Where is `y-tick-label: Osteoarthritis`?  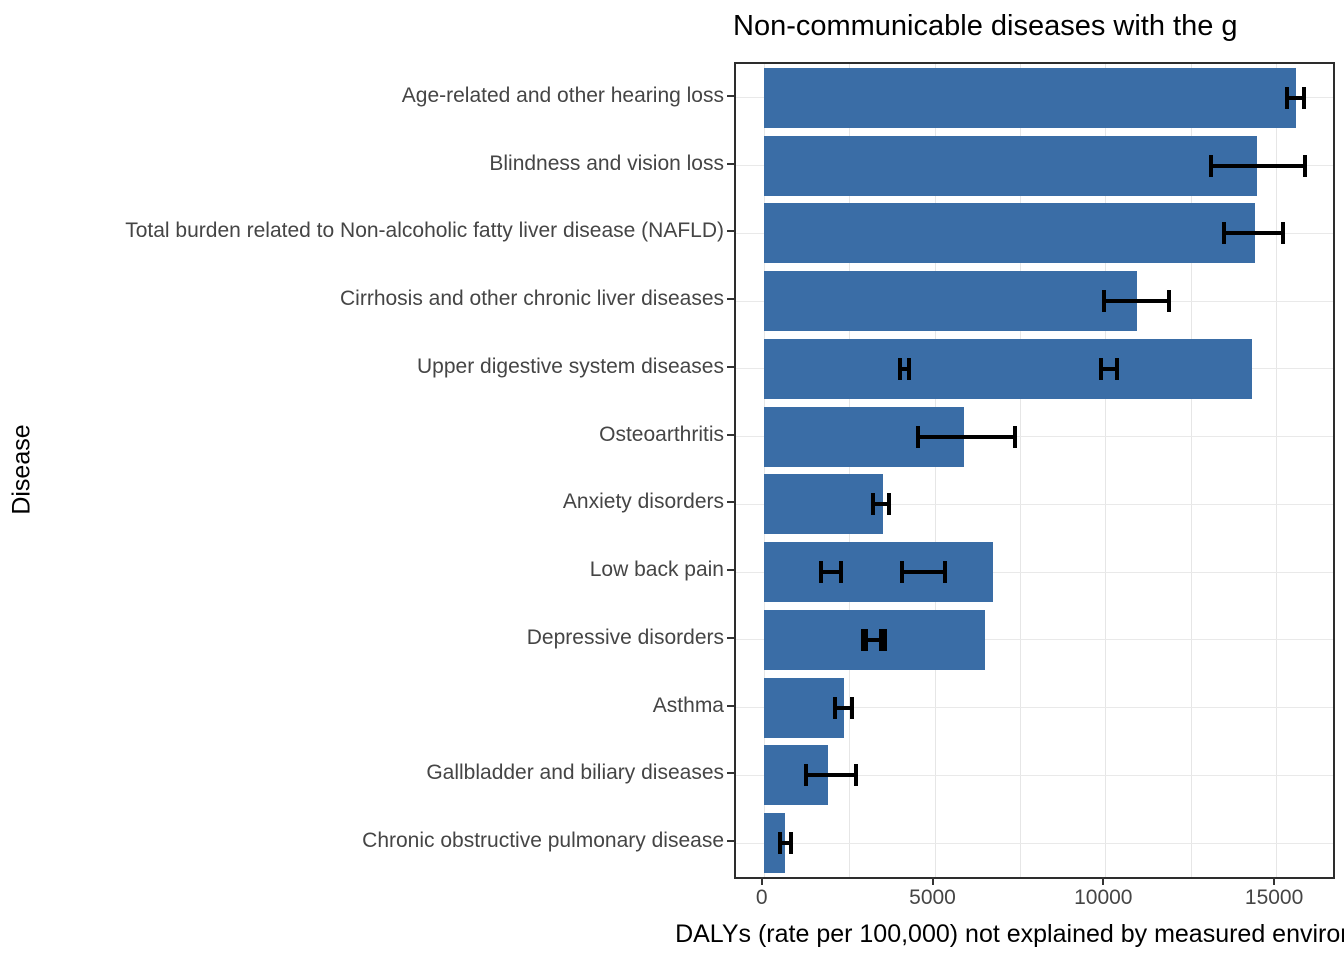
y-tick-label: Osteoarthritis is located at coordinates (661, 434).